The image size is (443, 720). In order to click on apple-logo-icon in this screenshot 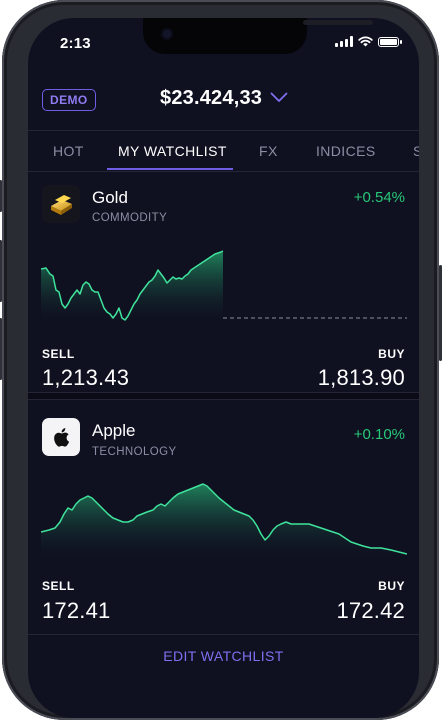, I will do `click(61, 437)`.